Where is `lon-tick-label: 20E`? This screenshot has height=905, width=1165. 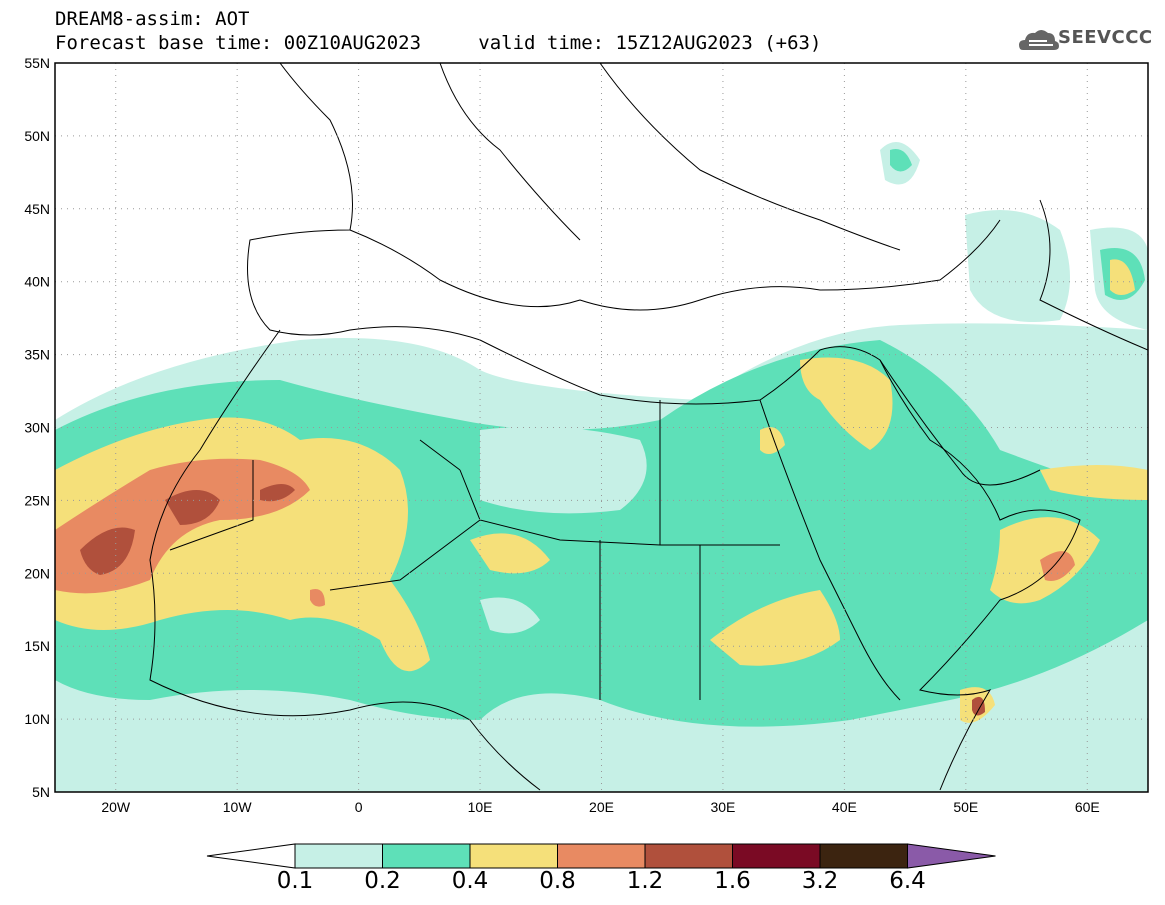
lon-tick-label: 20E is located at coordinates (601, 807).